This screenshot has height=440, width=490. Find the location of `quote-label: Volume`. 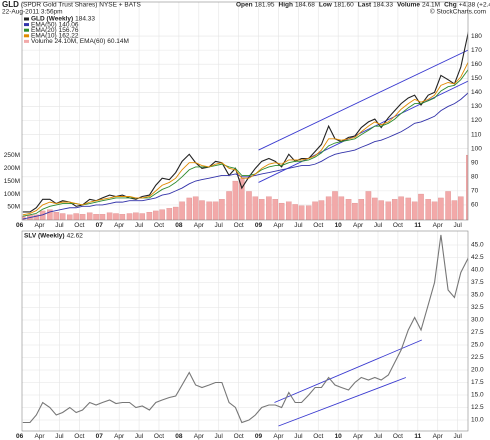

quote-label: Volume is located at coordinates (408, 5).